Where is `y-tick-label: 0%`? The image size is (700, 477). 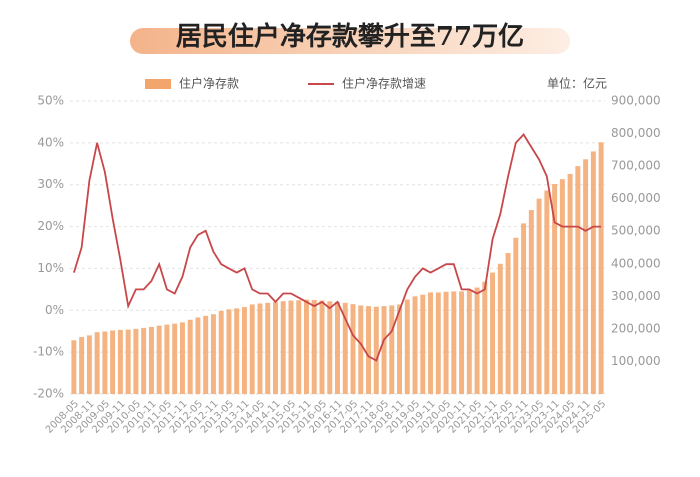
y-tick-label: 0% is located at coordinates (54, 310).